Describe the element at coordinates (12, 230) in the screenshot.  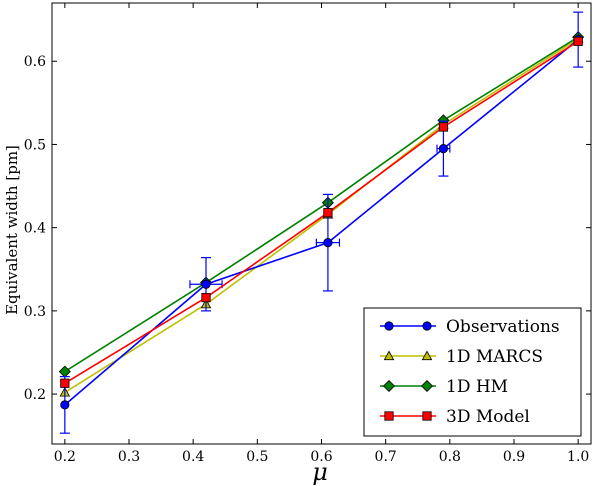
I see `y-axis-label: Equivalent width [pm]` at that location.